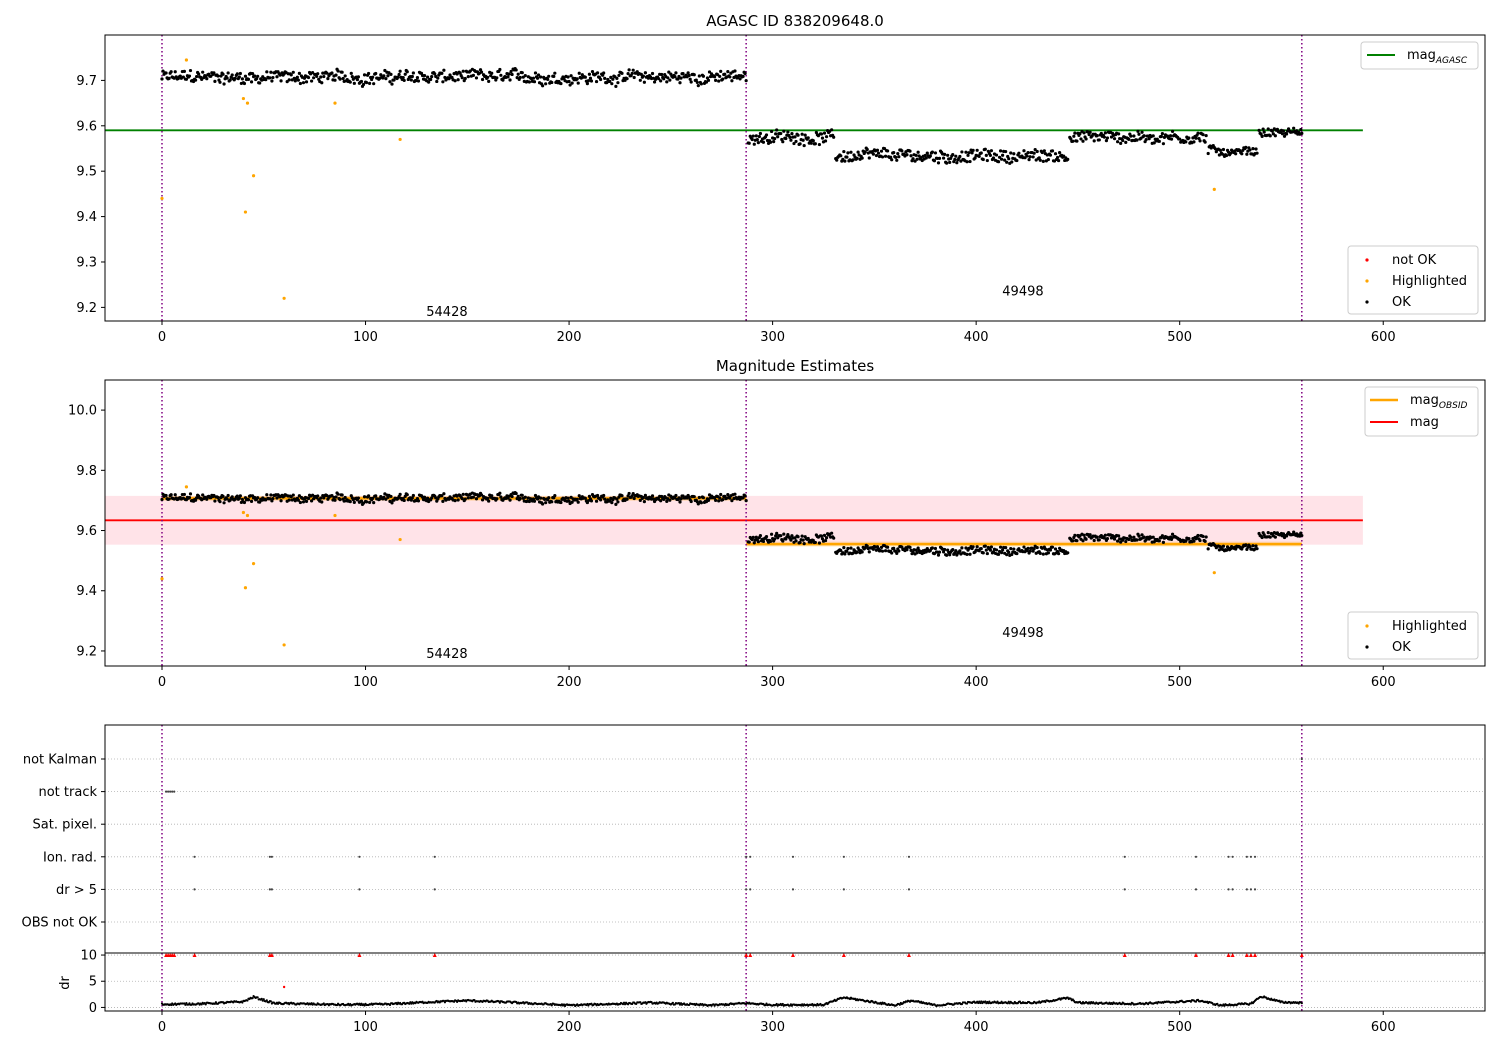  What do you see at coordinates (86, 172) in the screenshot?
I see `y-tick-label: 9.5` at bounding box center [86, 172].